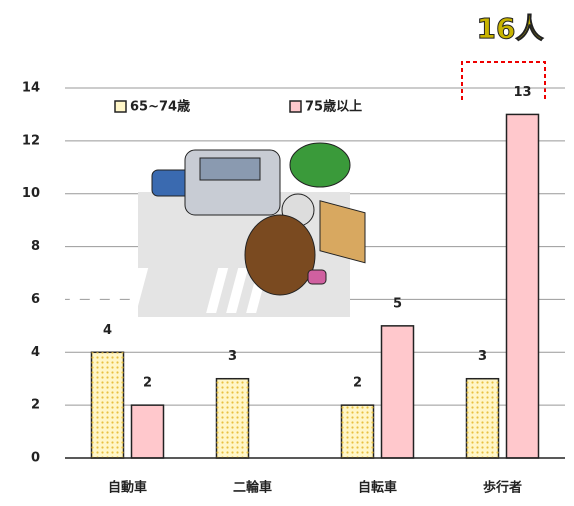  What do you see at coordinates (35, 246) in the screenshot?
I see `y-tick-label: 8` at bounding box center [35, 246].